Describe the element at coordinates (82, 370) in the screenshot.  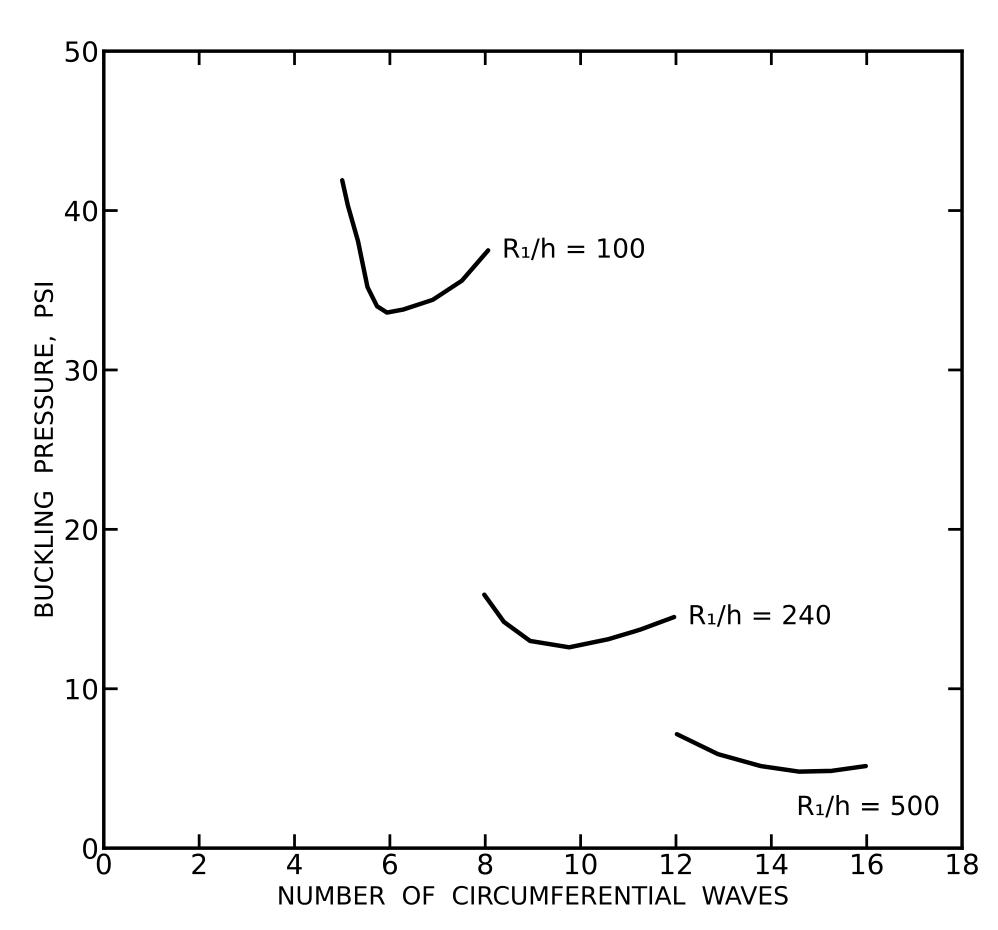
I see `y-tick-label: 30` at that location.